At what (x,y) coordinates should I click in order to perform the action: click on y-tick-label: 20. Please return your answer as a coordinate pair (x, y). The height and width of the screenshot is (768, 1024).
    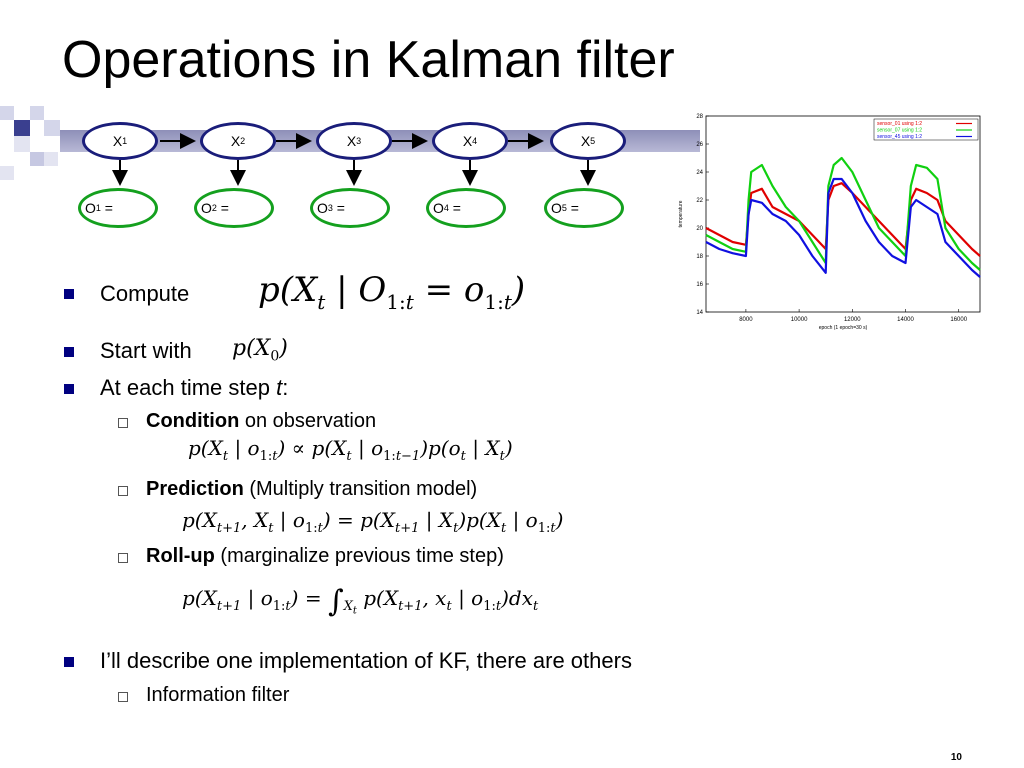
    Looking at the image, I should click on (699, 229).